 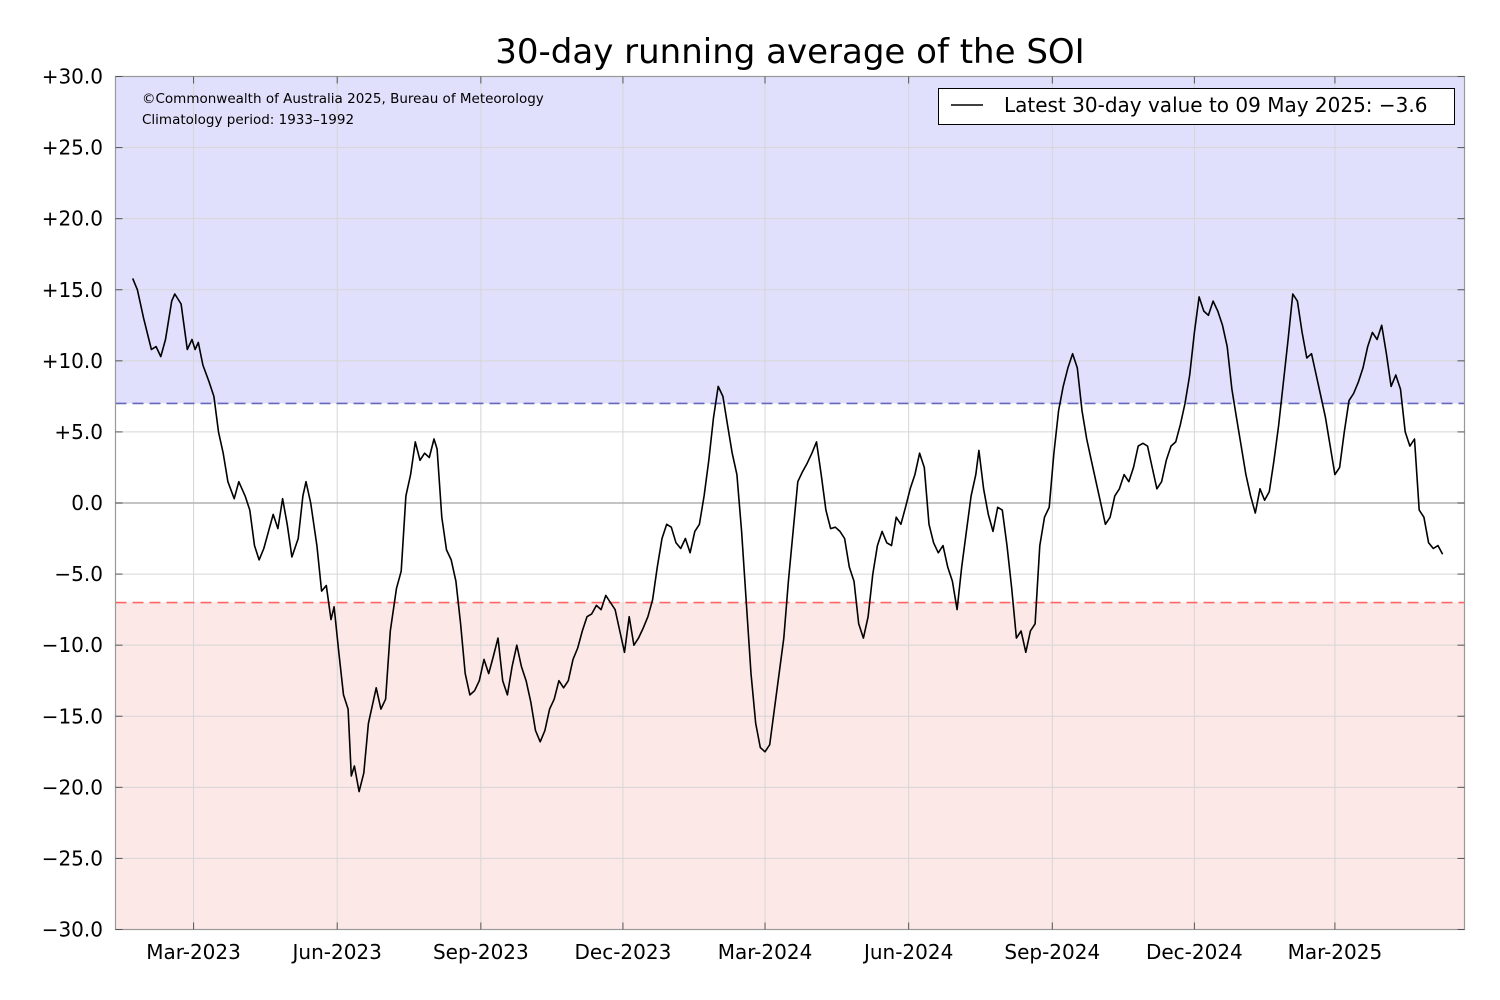 I want to click on y-tick-label: −15.0, so click(x=72, y=716).